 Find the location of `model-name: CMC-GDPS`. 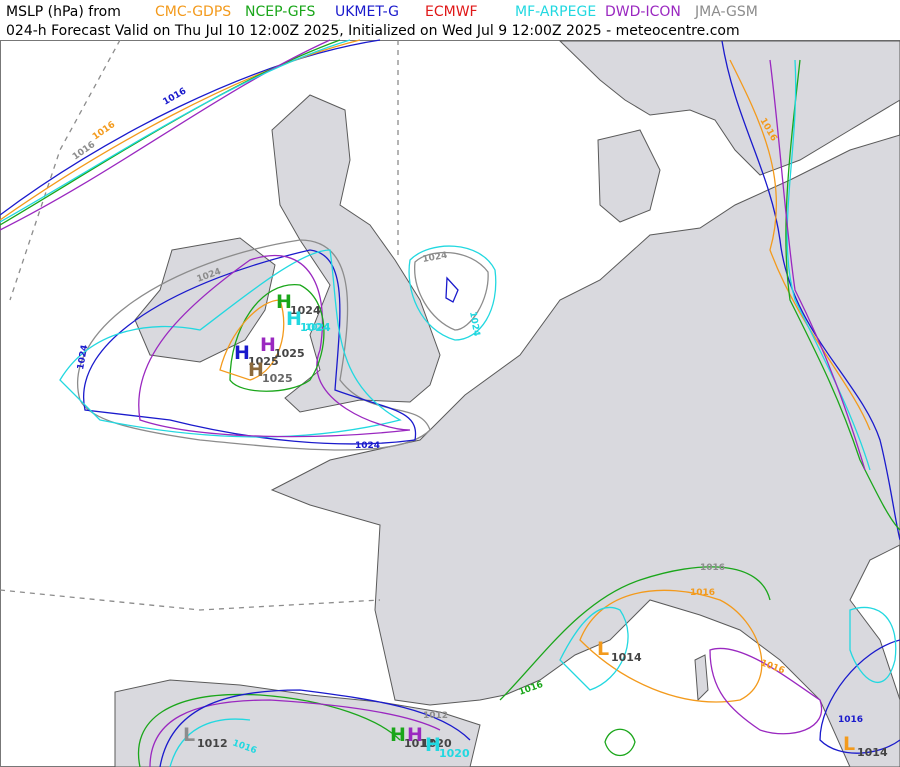

model-name: CMC-GDPS is located at coordinates (193, 12).